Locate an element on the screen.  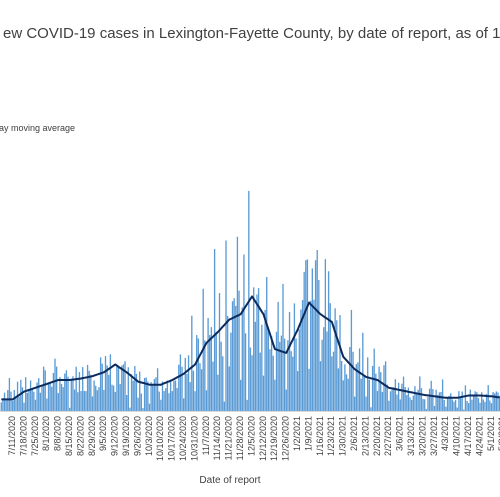
x-tick-label: 9/12/2020 is located at coordinates (115, 436).